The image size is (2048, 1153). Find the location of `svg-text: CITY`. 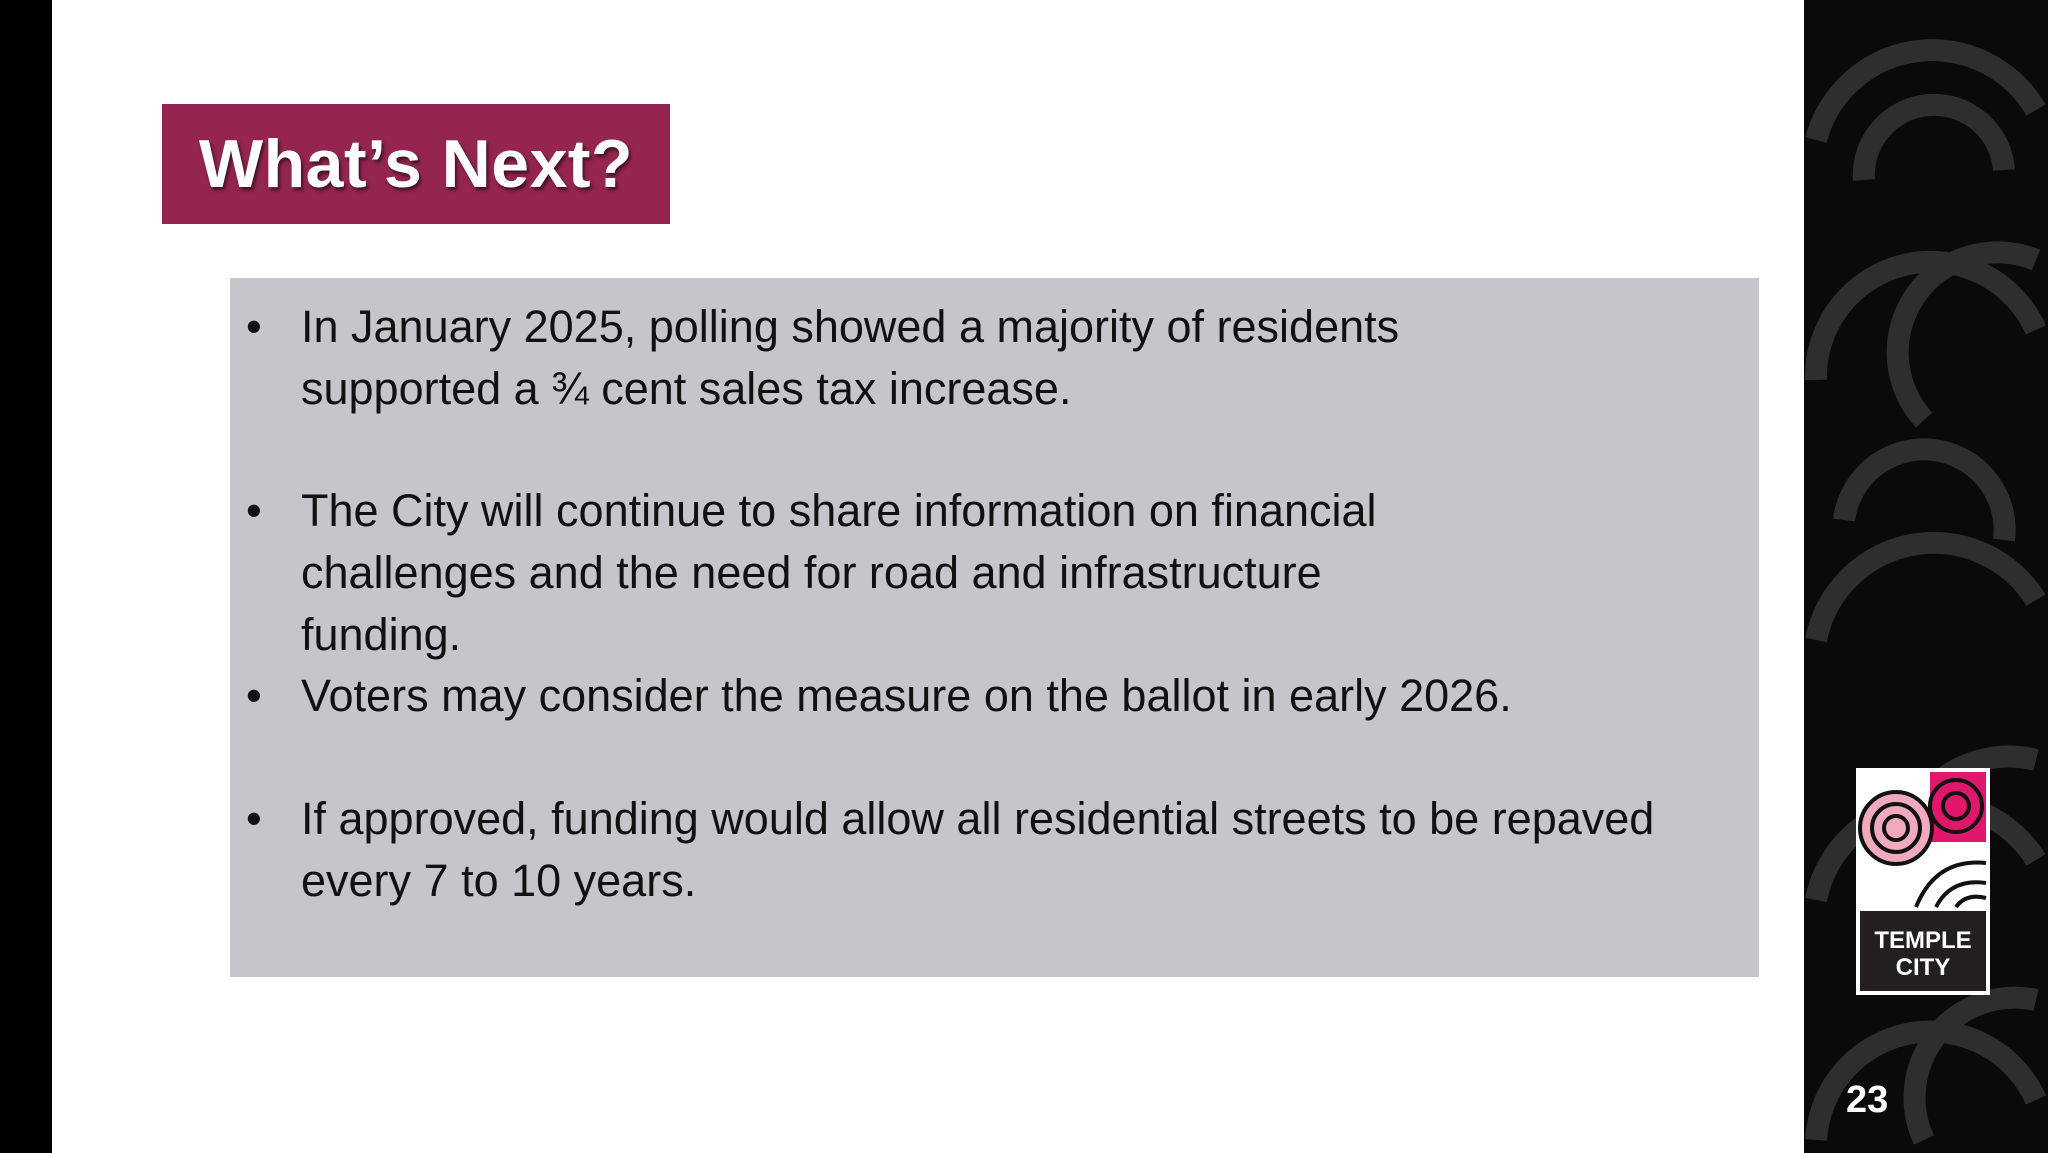

svg-text: CITY is located at coordinates (1923, 967).